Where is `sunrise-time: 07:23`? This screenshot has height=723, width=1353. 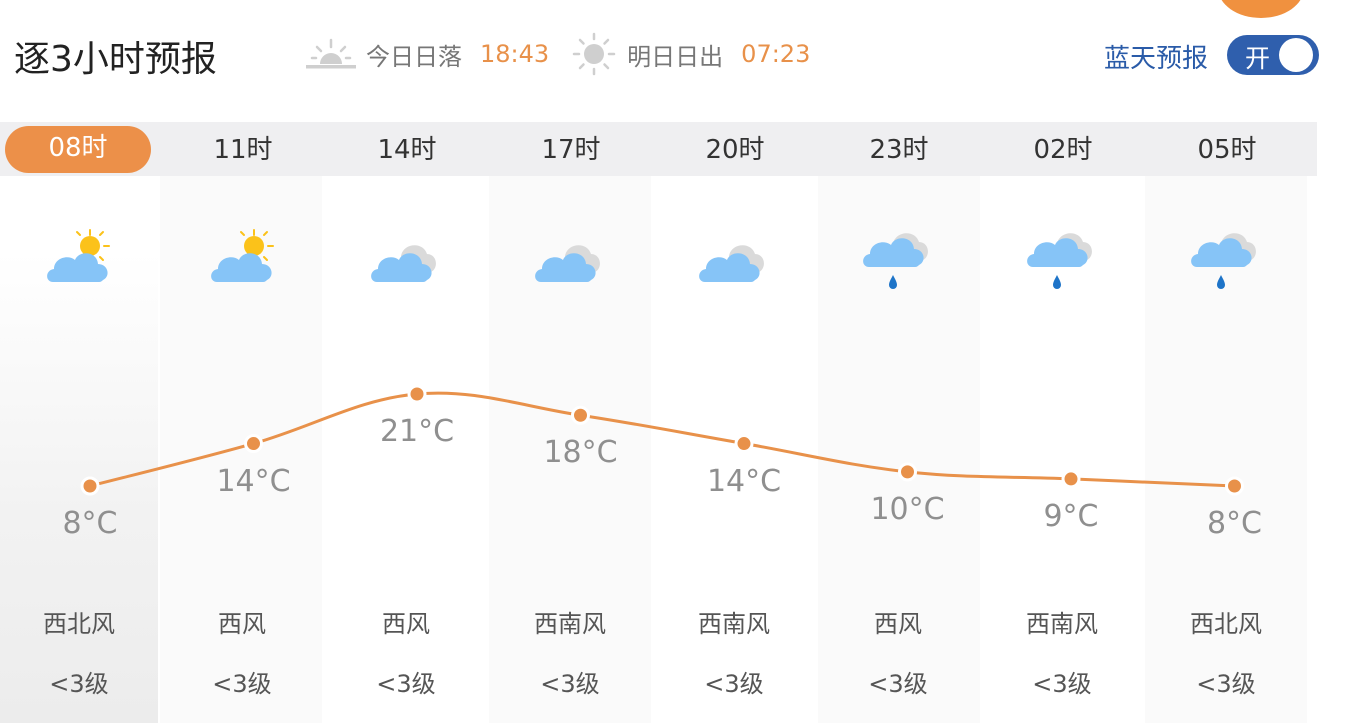 sunrise-time: 07:23 is located at coordinates (776, 54).